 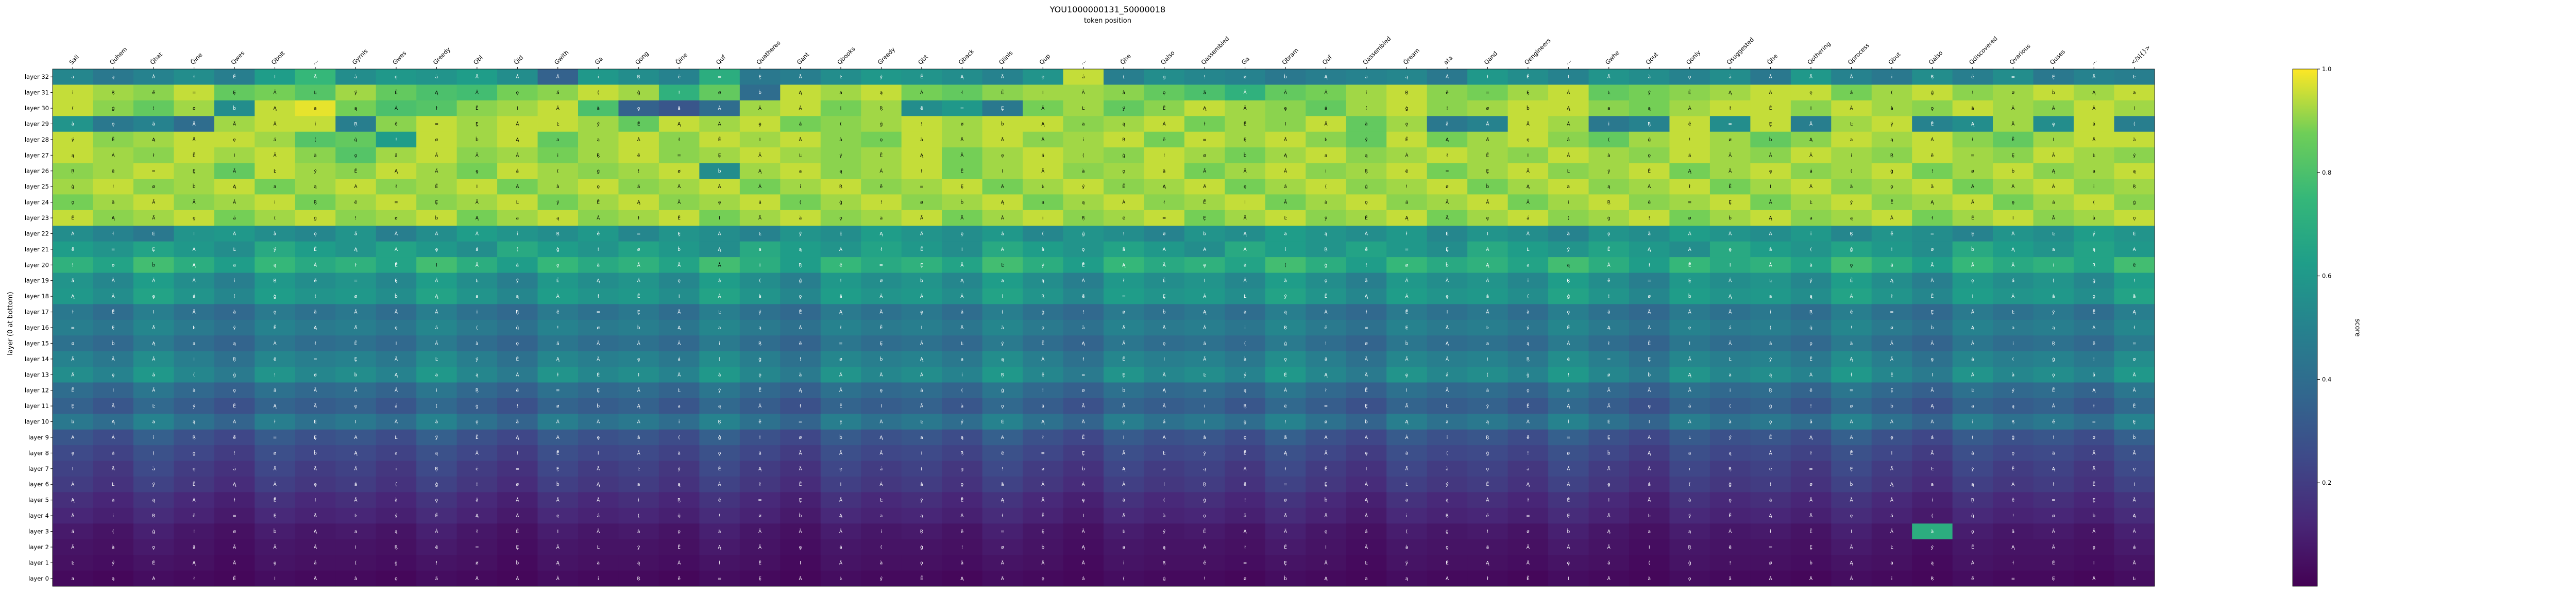 What do you see at coordinates (759, 249) in the screenshot?
I see `cell-label: a` at bounding box center [759, 249].